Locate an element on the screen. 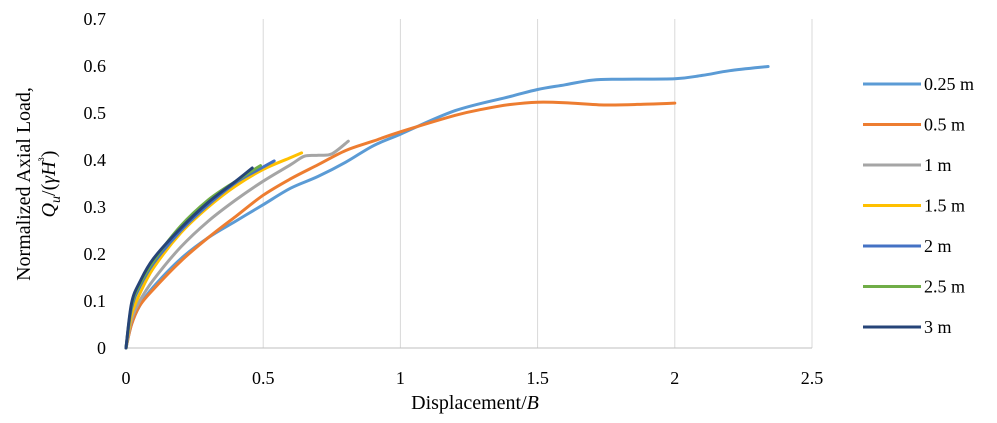 This screenshot has width=997, height=423. legend-label: 3 m is located at coordinates (938, 327).